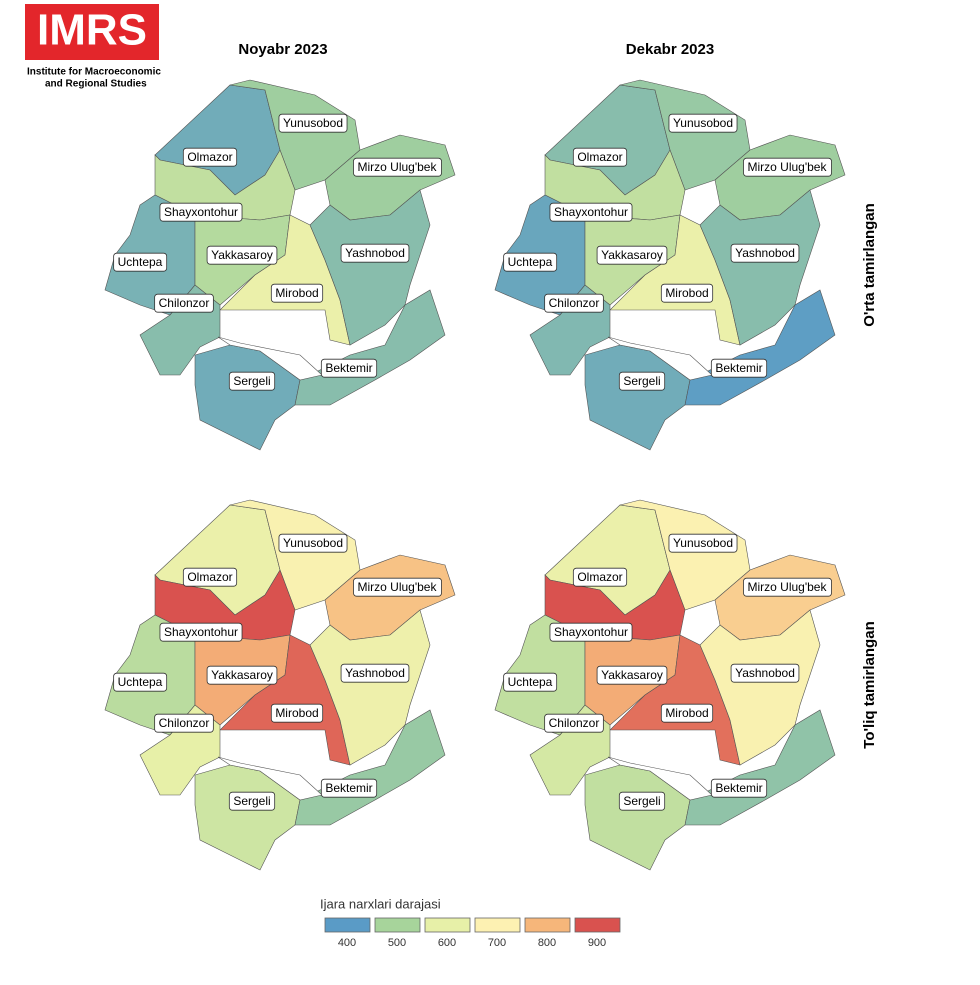 The height and width of the screenshot is (985, 980). Describe the element at coordinates (670, 49) in the screenshot. I see `column-title: Dekabr 2023` at that location.